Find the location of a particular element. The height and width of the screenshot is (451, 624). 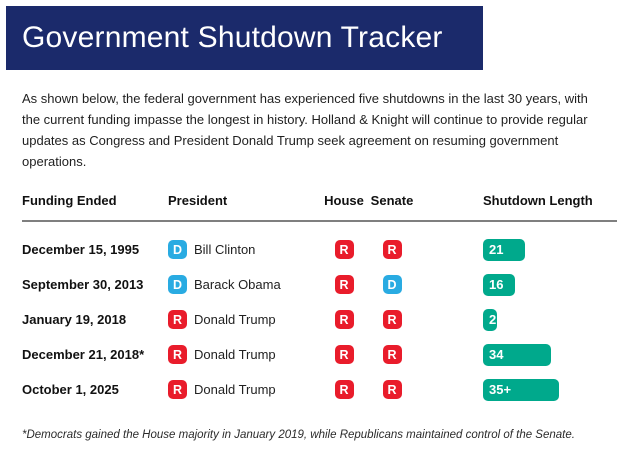

table-row: September 30, 2013 D Barack Obama R D 16 is located at coordinates (312, 284).